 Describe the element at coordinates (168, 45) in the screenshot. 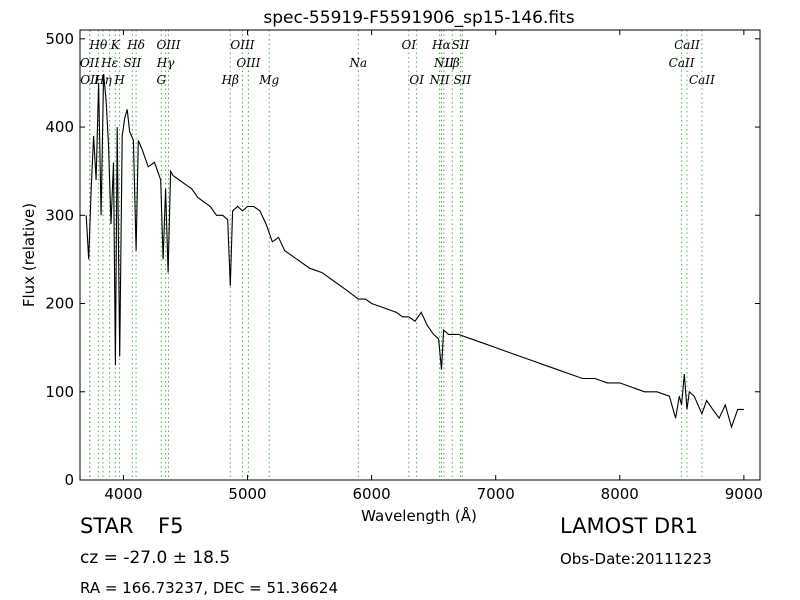

I see `line-label-0-3: OIII` at that location.